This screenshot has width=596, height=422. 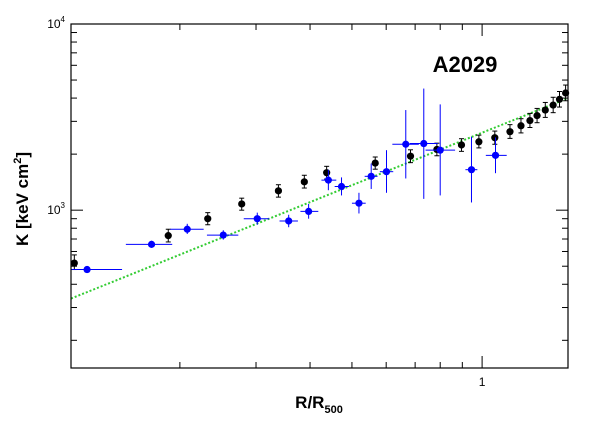 What do you see at coordinates (465, 64) in the screenshot?
I see `cluster-name-annotation: A2029` at bounding box center [465, 64].